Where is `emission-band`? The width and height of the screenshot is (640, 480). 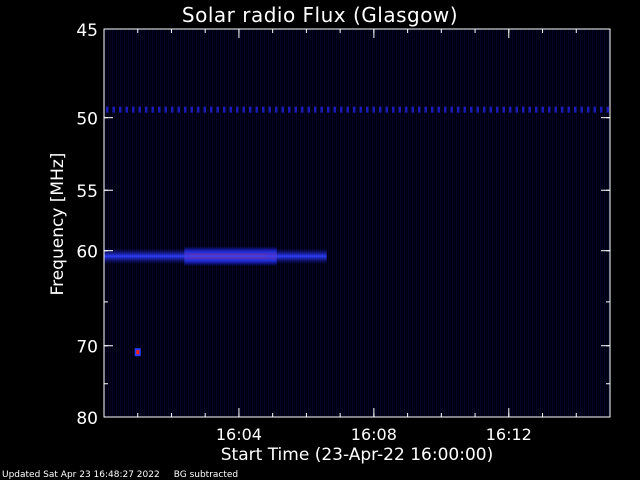
emission-band is located at coordinates (215, 256).